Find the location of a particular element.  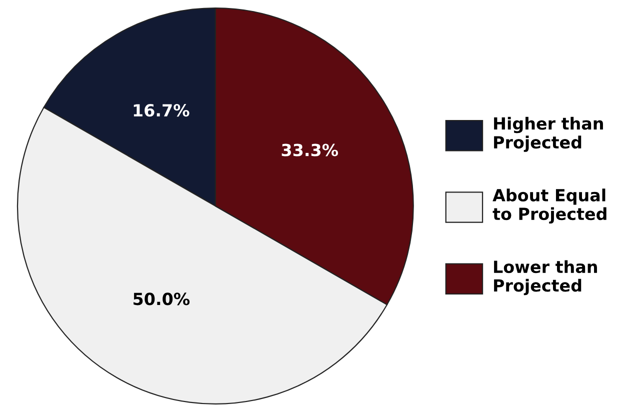

data-label: 33.3% is located at coordinates (310, 150).